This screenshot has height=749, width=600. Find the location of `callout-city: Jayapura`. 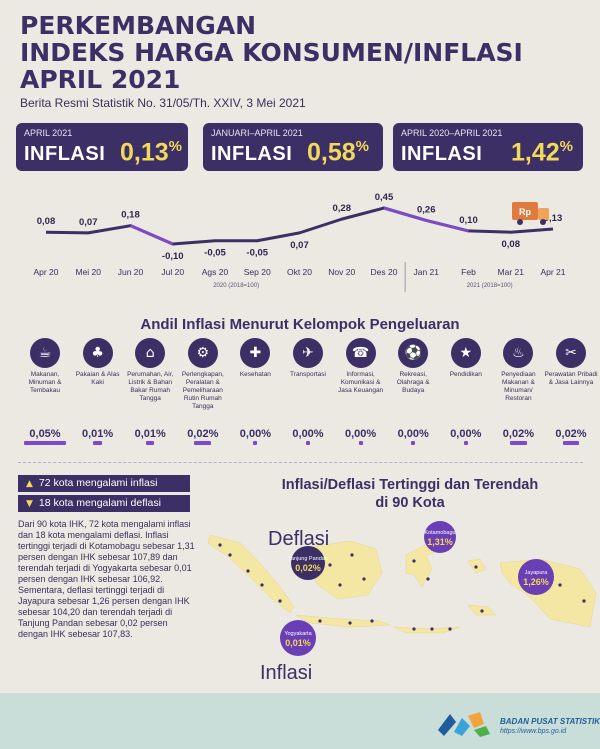

callout-city: Jayapura is located at coordinates (537, 573).